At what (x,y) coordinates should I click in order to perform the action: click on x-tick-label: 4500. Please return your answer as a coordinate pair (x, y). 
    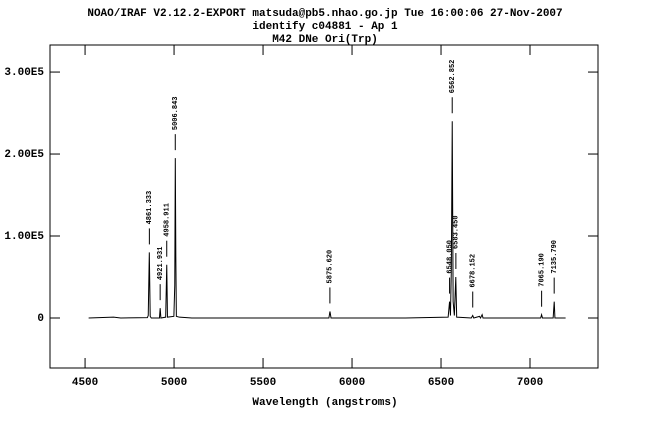
    Looking at the image, I should click on (85, 383).